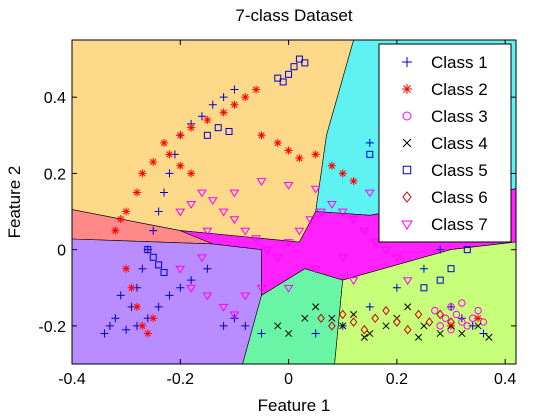 The image size is (560, 420). Describe the element at coordinates (459, 143) in the screenshot. I see `legend-label: Class 4` at that location.